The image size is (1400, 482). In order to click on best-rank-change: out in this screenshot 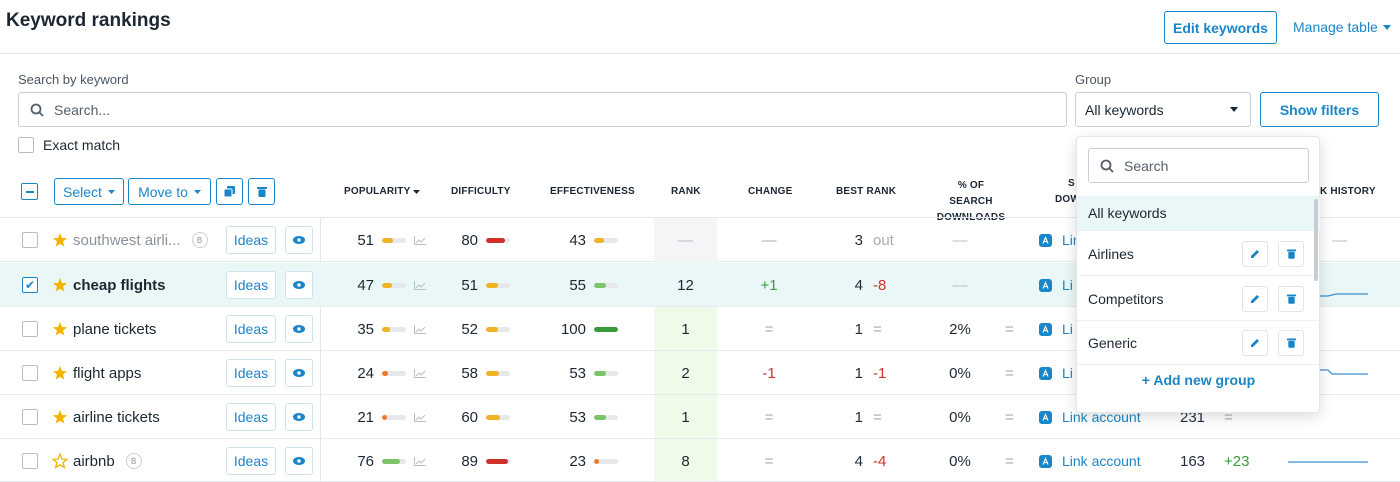, I will do `click(883, 240)`.